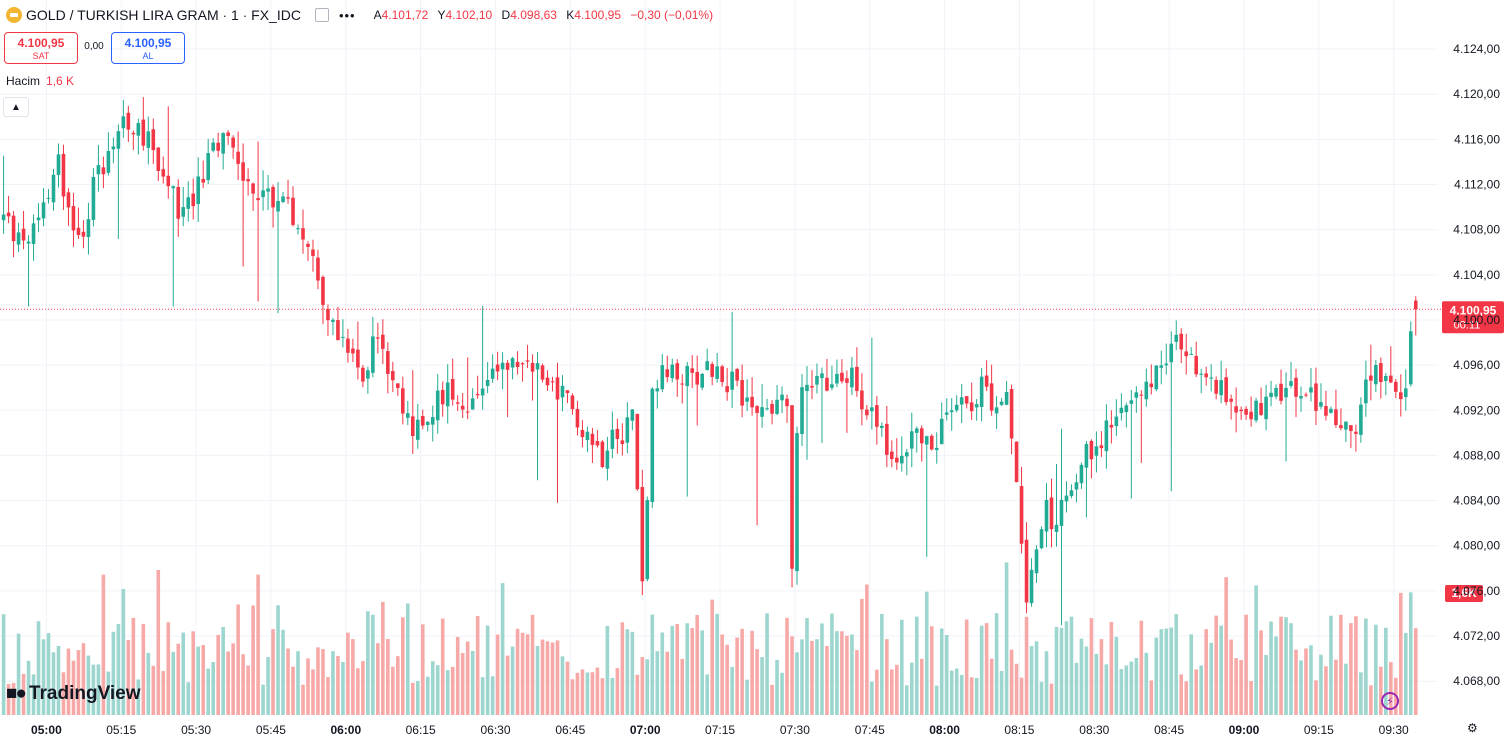 This screenshot has width=1510, height=737. What do you see at coordinates (469, 15) in the screenshot?
I see `ohlc-high-value: 4.102,10` at bounding box center [469, 15].